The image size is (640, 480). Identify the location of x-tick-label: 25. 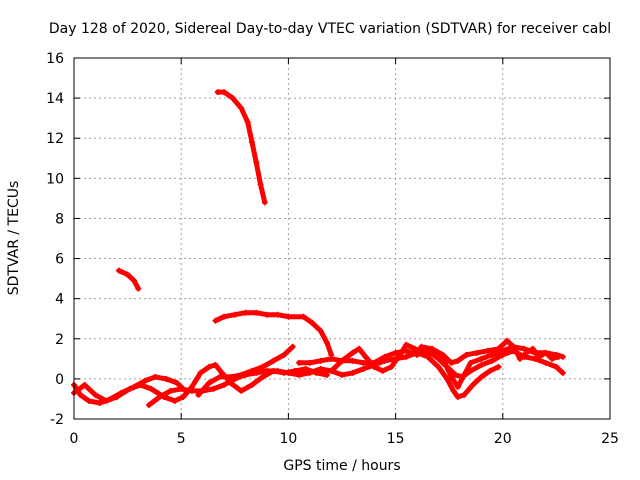
(610, 439).